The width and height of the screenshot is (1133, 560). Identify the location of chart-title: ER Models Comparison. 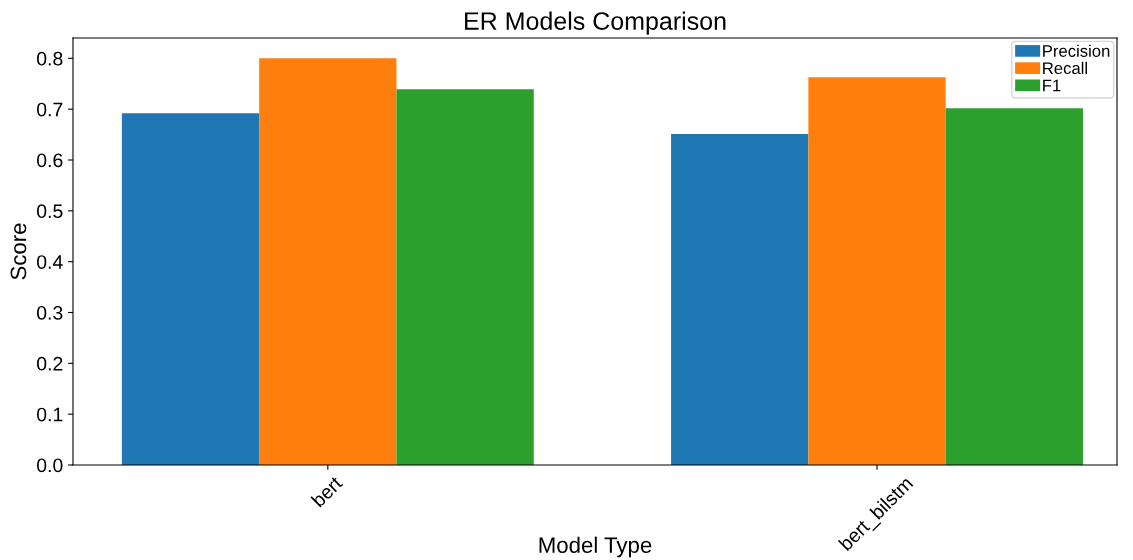
(595, 23).